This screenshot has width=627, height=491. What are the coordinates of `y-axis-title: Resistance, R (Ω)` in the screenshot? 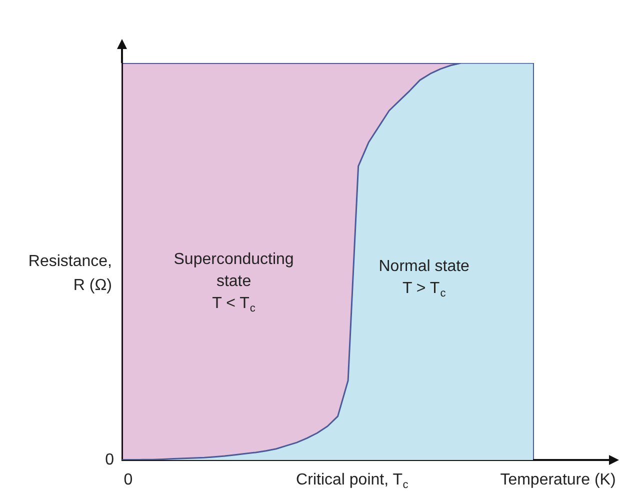 It's located at (70, 273).